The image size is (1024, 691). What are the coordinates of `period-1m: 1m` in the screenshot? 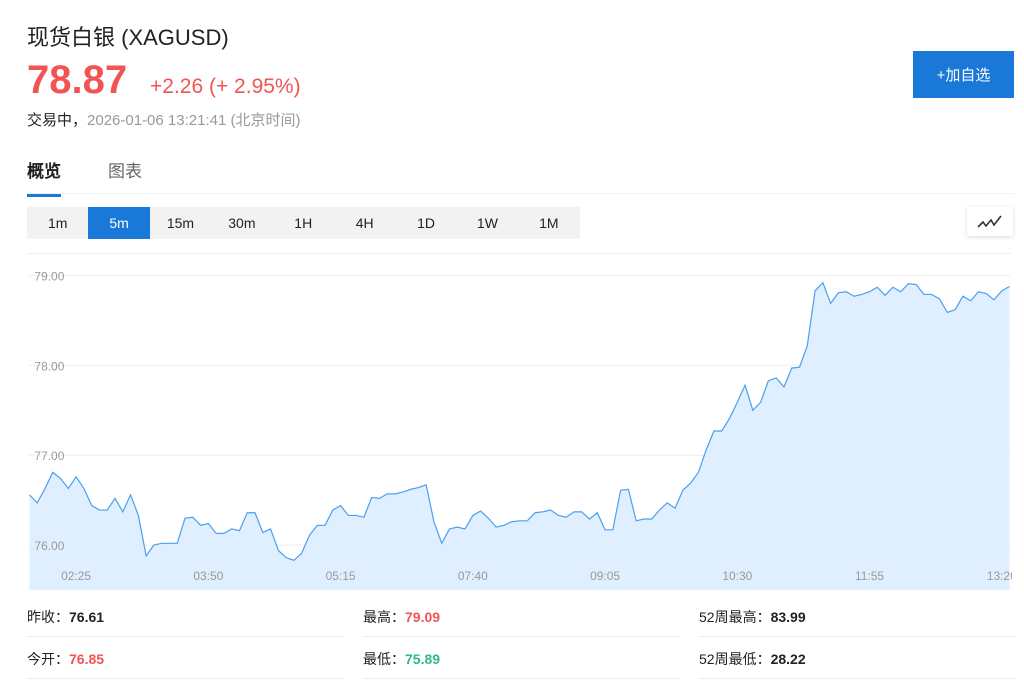 It's located at (57, 223).